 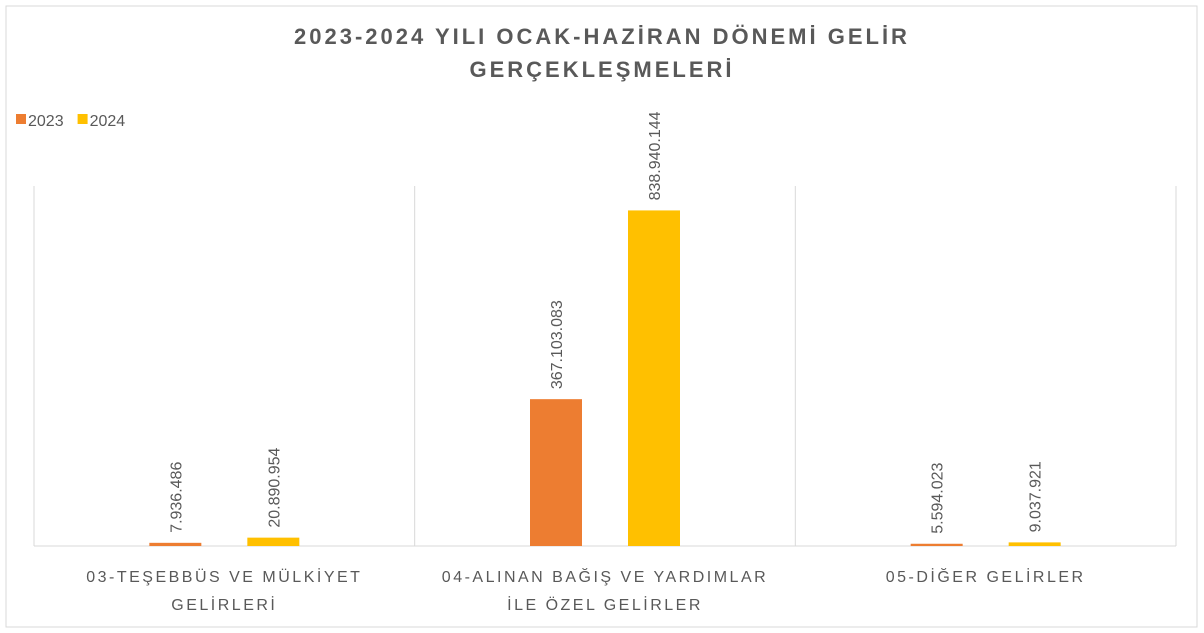 I want to click on legend-label: 2024, so click(x=108, y=121).